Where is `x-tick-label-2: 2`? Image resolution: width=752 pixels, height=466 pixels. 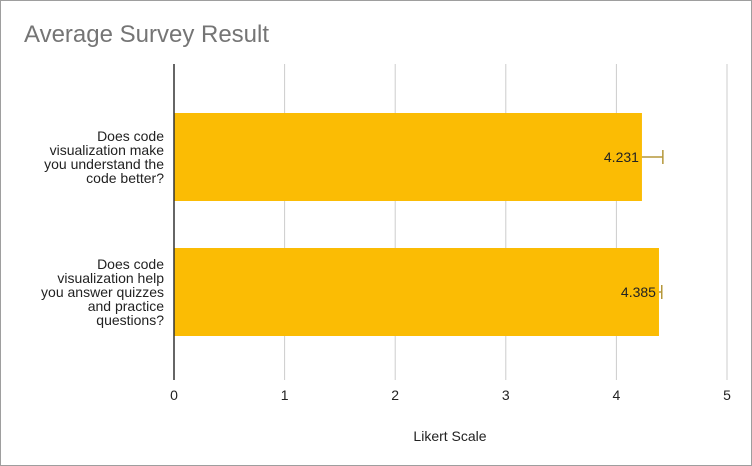 x-tick-label-2: 2 is located at coordinates (395, 395).